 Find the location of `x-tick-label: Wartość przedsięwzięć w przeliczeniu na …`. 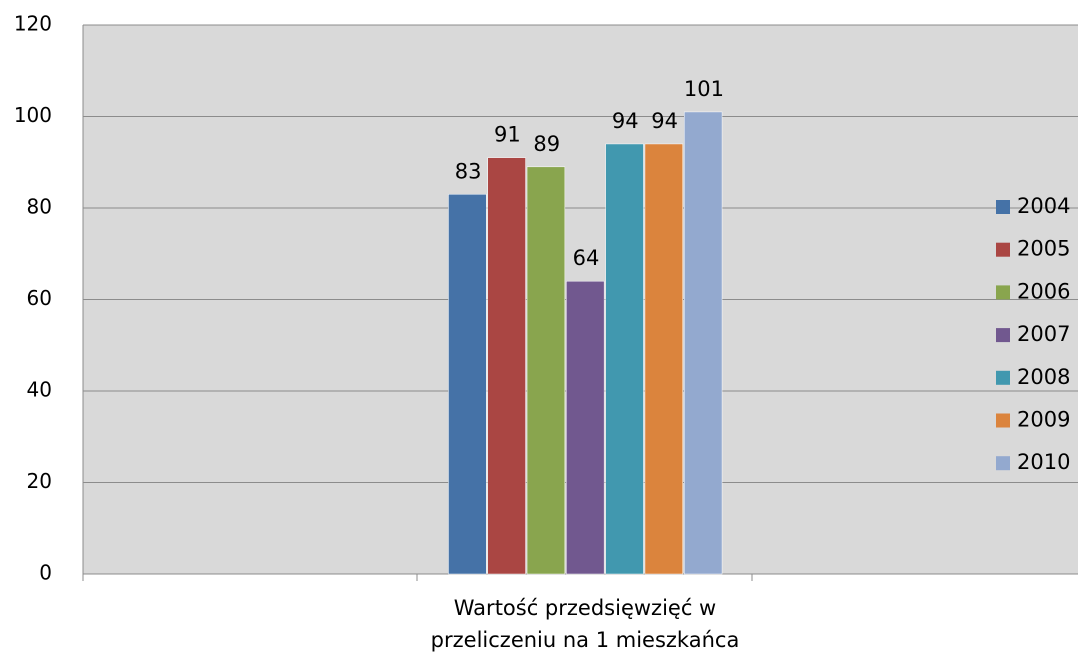

x-tick-label: Wartość przedsięwzięć w przeliczeniu na … is located at coordinates (585, 624).